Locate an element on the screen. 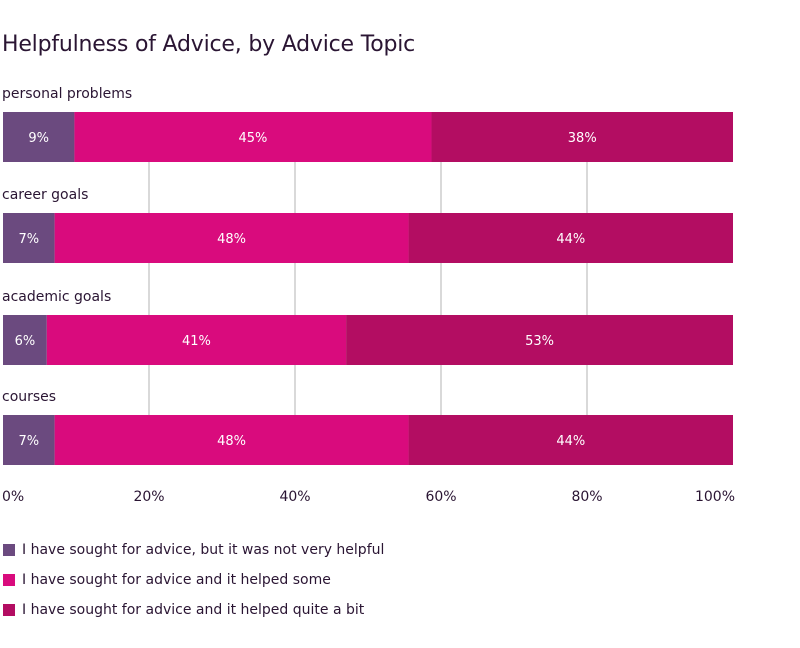  legend-swatch-helped-some is located at coordinates (9, 580).